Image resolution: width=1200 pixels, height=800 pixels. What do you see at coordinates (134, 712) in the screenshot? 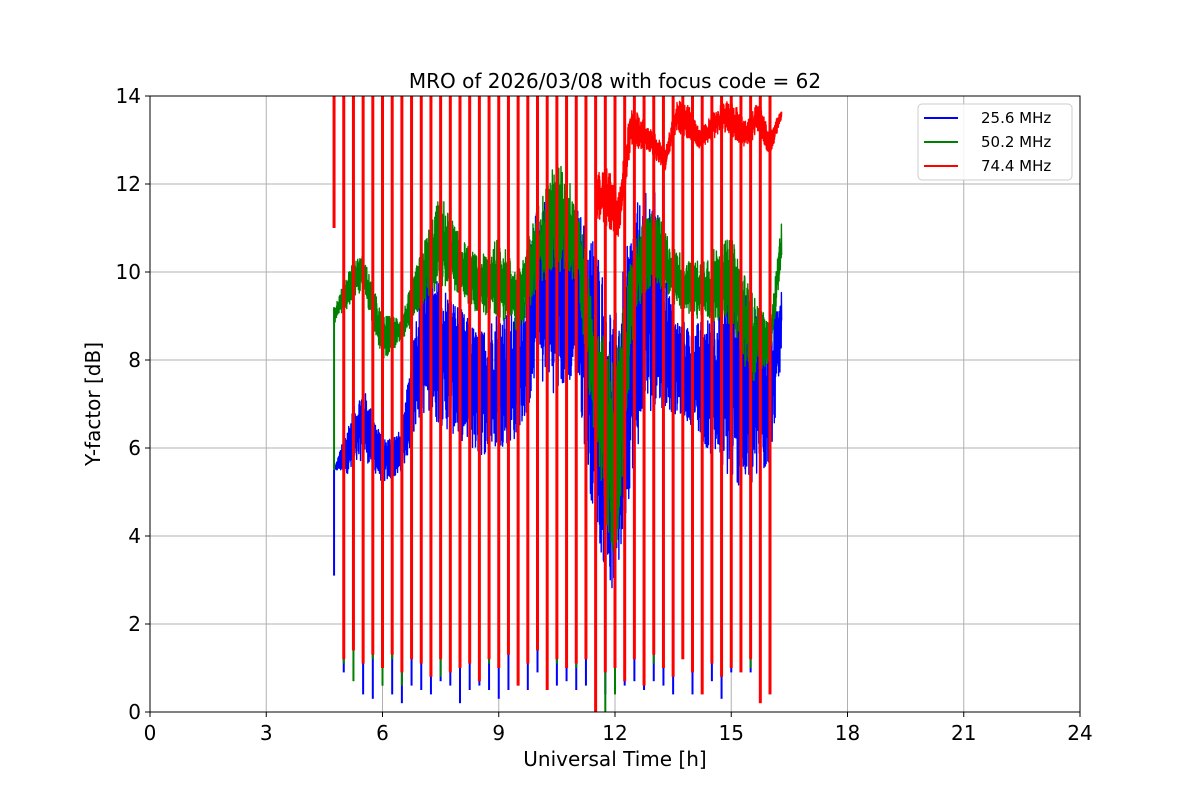
I see `y-tick-label: 0` at bounding box center [134, 712].